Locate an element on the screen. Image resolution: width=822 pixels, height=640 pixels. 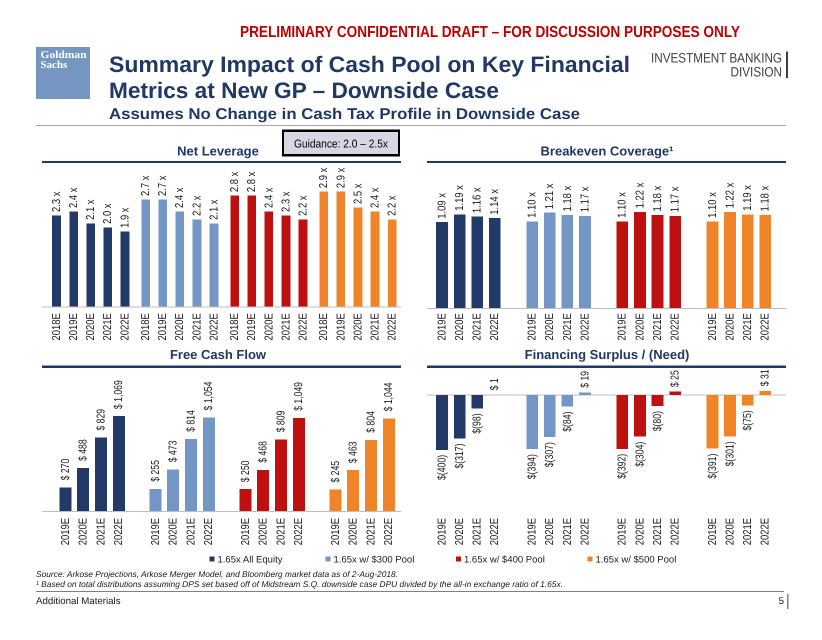
svg-text: $(80) is located at coordinates (658, 421).